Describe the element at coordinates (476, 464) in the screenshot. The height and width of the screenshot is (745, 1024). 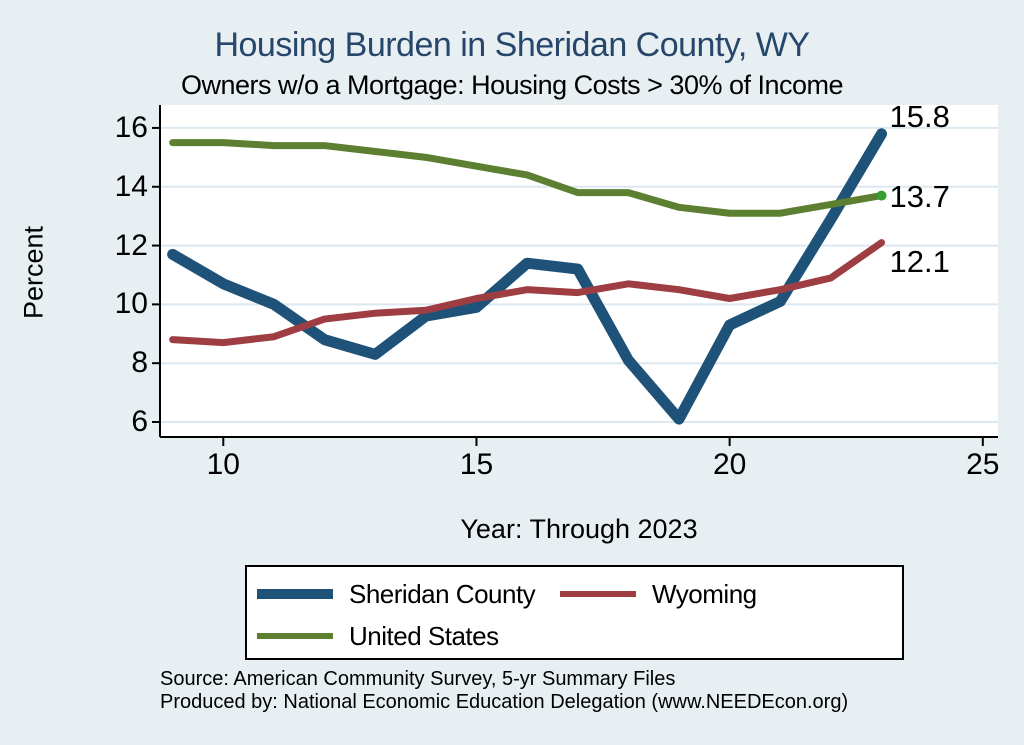
I see `x-tick-label: 15` at that location.